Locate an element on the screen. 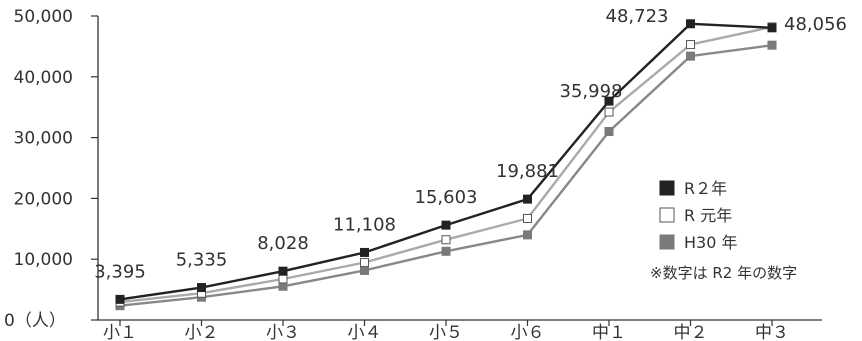 Image resolution: width=862 pixels, height=341 pixels. y-tick-label: 50,000 is located at coordinates (43, 17).